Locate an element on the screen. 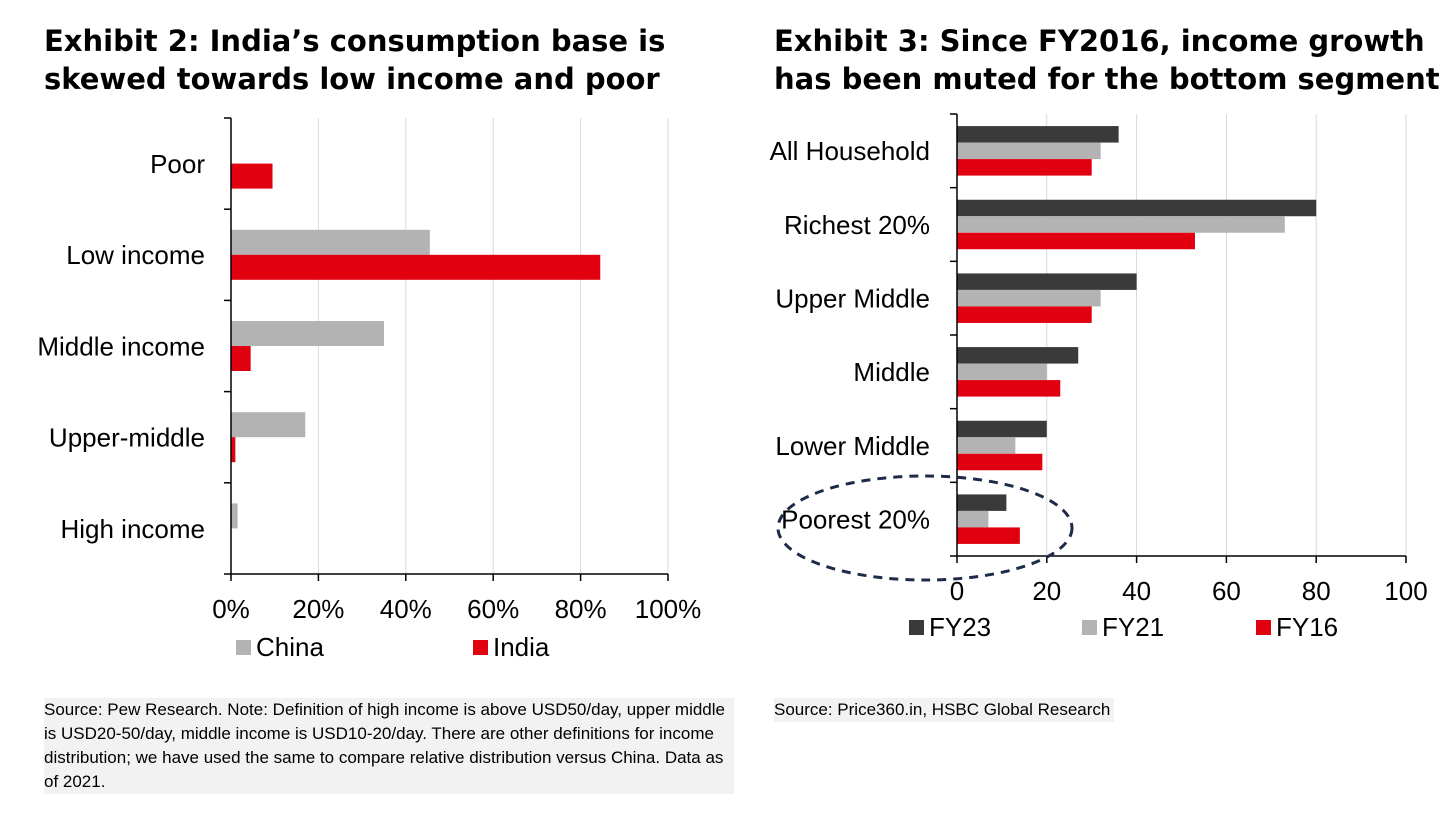 This screenshot has height=816, width=1456. exhibit3-category-label-richest-20: Richest 20% is located at coordinates (857, 225).